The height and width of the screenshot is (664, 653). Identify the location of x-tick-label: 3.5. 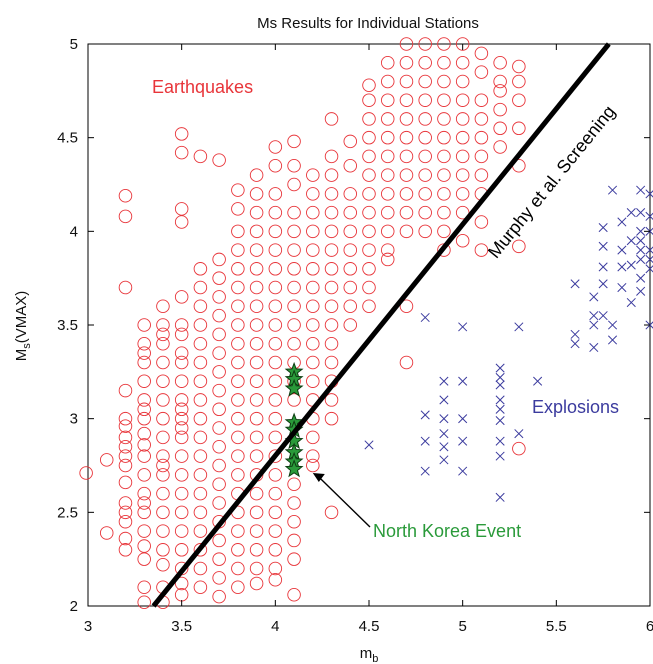
(181, 626).